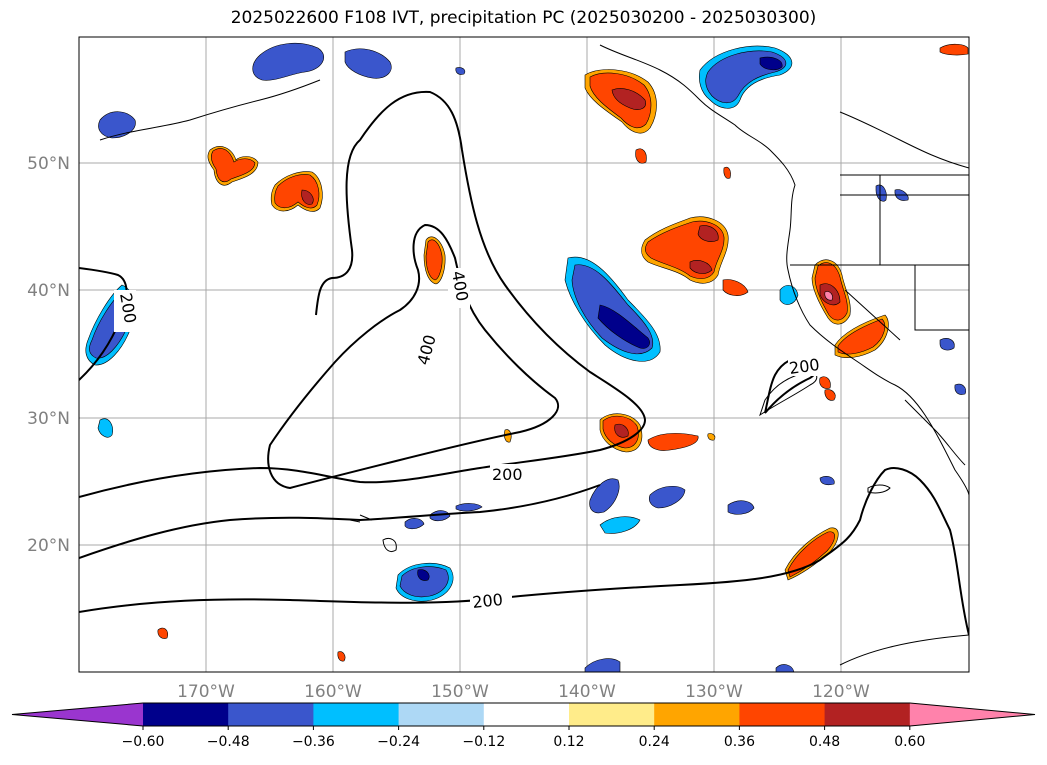 The width and height of the screenshot is (1047, 765). I want to click on colorbar-tick-label: 0.60, so click(909, 742).